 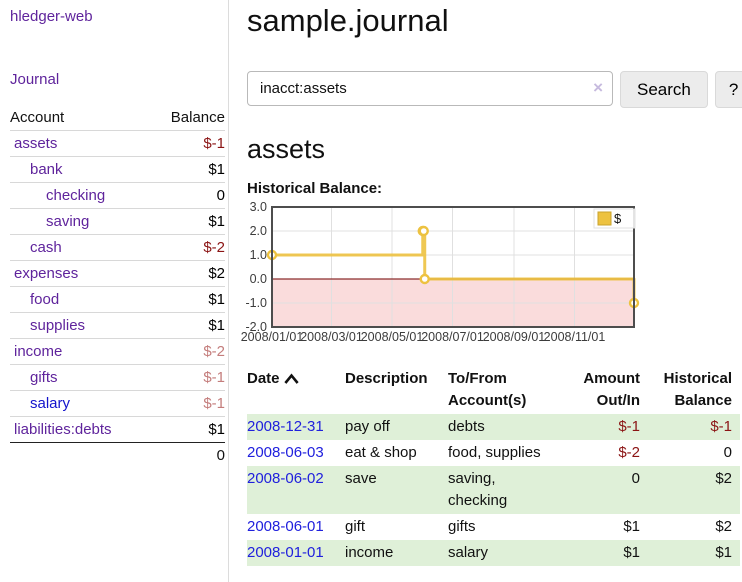 I want to click on transaction-balance: $1, so click(x=723, y=552).